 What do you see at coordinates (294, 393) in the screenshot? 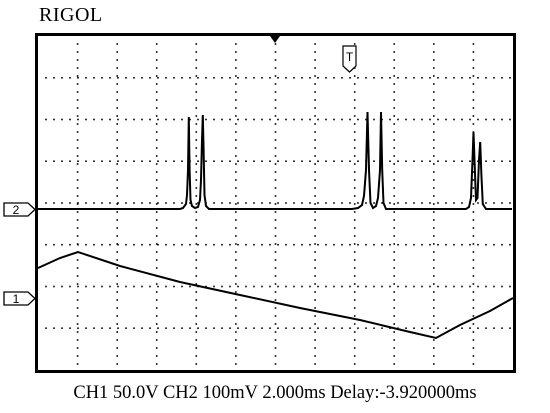
I see `timebase: 2.000ms` at bounding box center [294, 393].